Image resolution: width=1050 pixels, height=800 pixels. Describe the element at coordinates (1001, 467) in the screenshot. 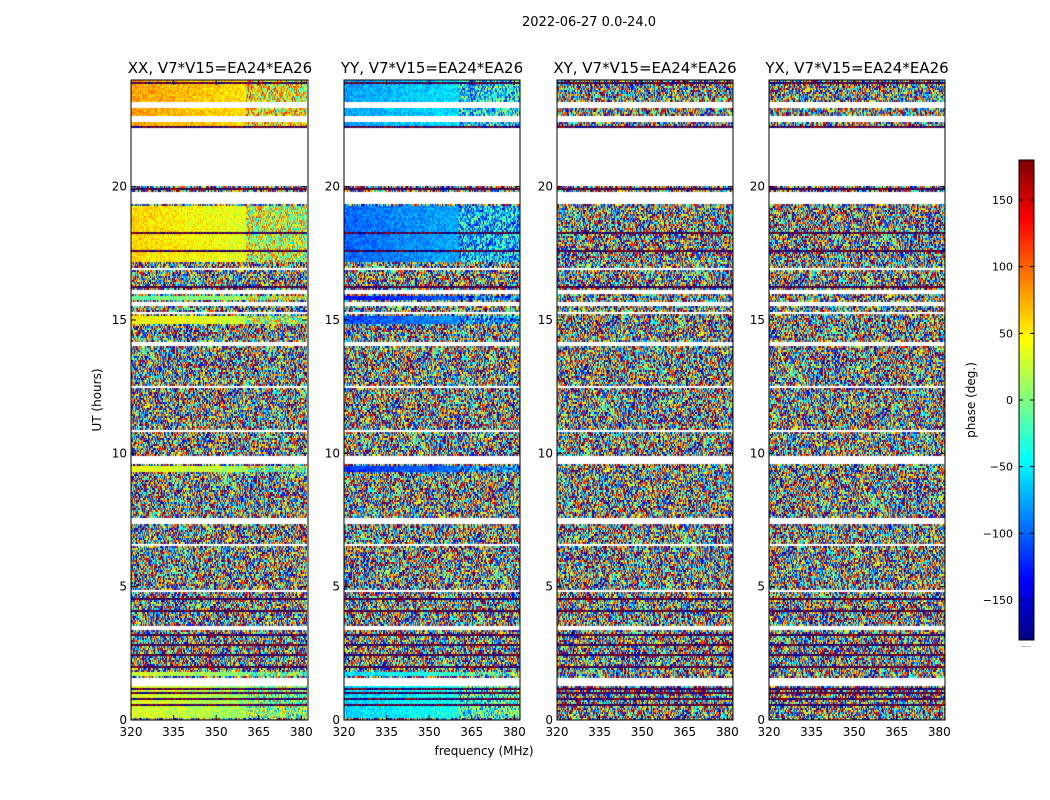

I see `colorbar-tick-label: −50` at that location.